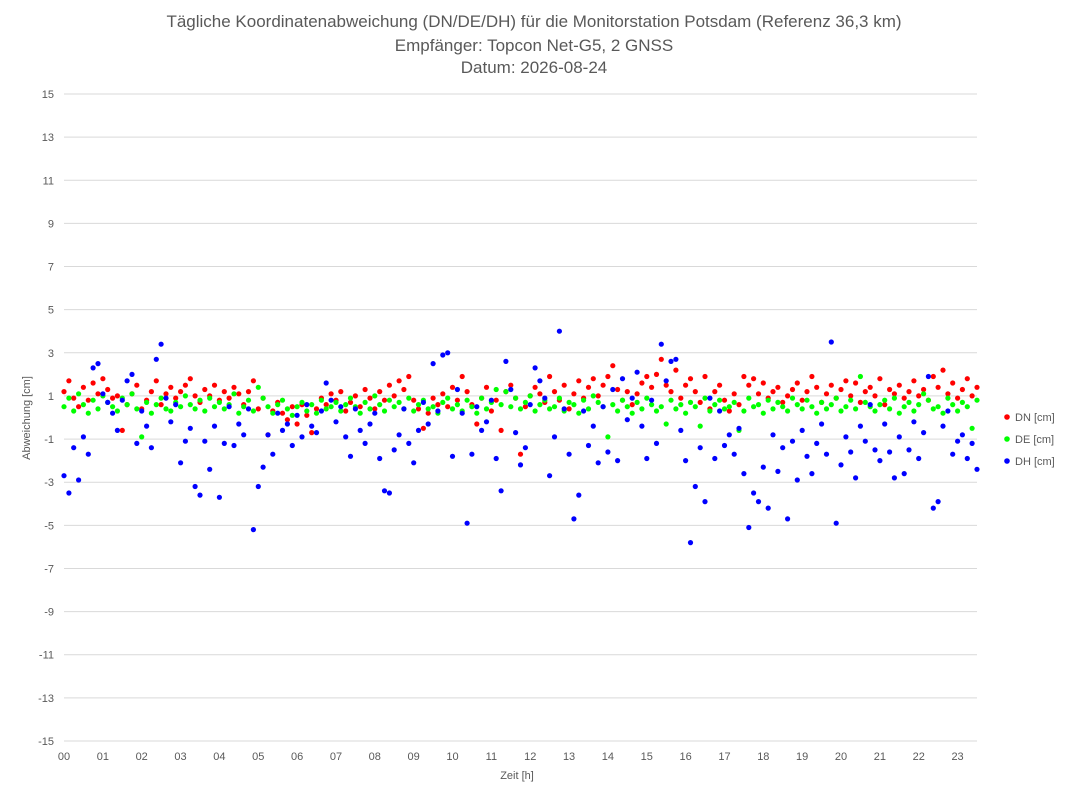 The width and height of the screenshot is (1068, 801). What do you see at coordinates (520, 406) in the screenshot?
I see `series-dn` at bounding box center [520, 406].